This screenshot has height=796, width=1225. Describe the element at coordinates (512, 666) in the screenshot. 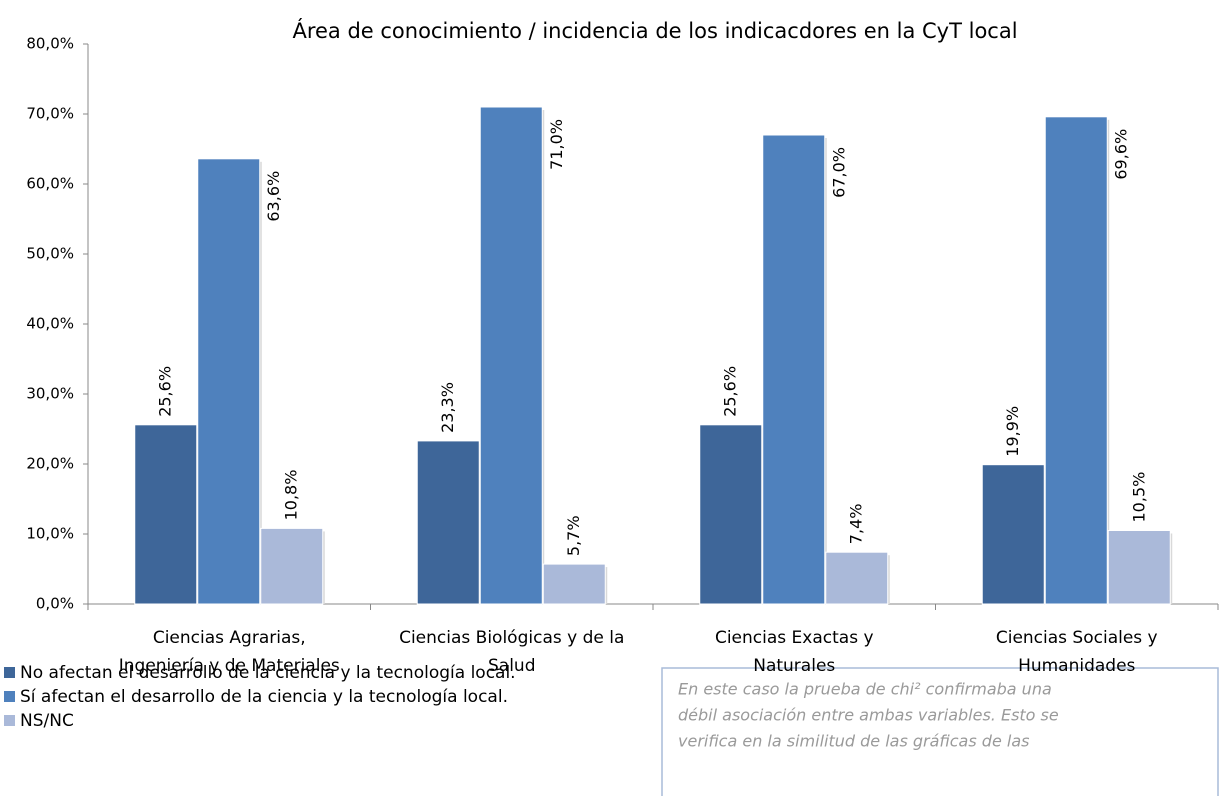

I see `x-tick-label: Salud` at that location.